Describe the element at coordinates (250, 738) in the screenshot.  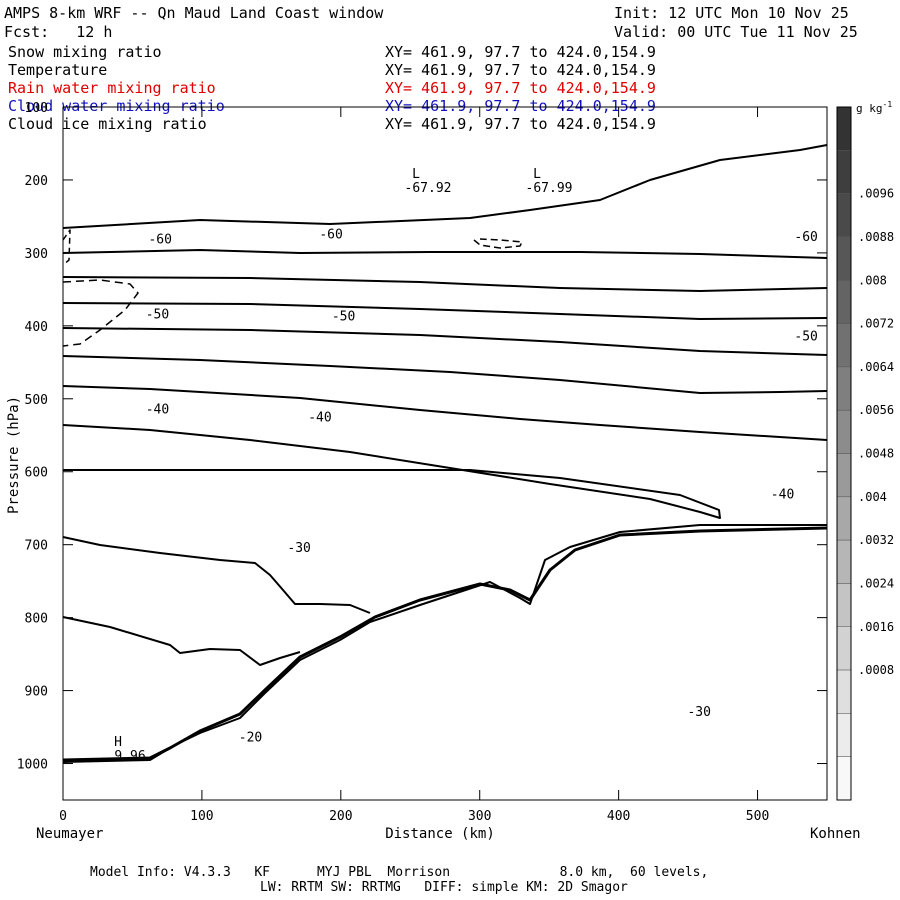
I see `temperature-label: -20` at that location.